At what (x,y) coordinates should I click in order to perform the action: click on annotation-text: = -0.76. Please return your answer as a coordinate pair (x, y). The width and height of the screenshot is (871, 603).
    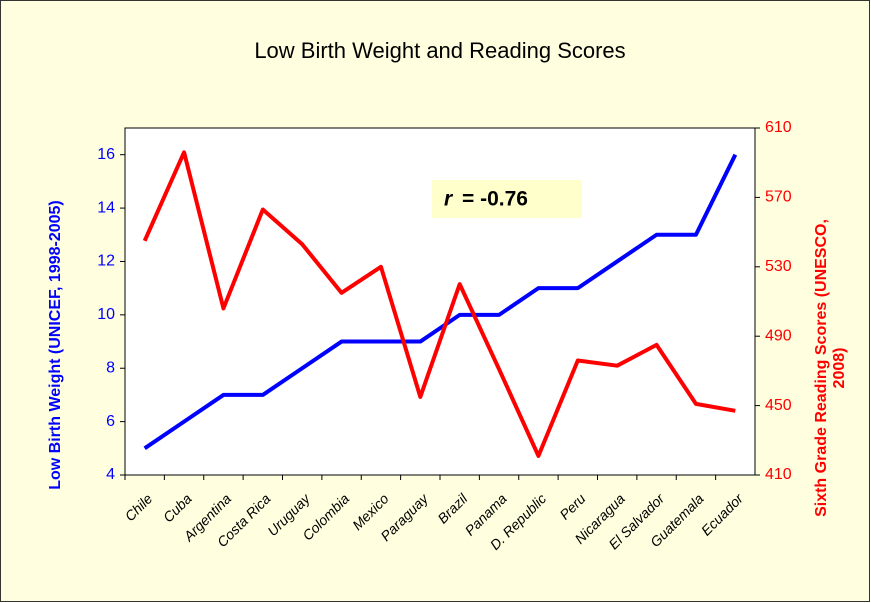
    Looking at the image, I should click on (495, 199).